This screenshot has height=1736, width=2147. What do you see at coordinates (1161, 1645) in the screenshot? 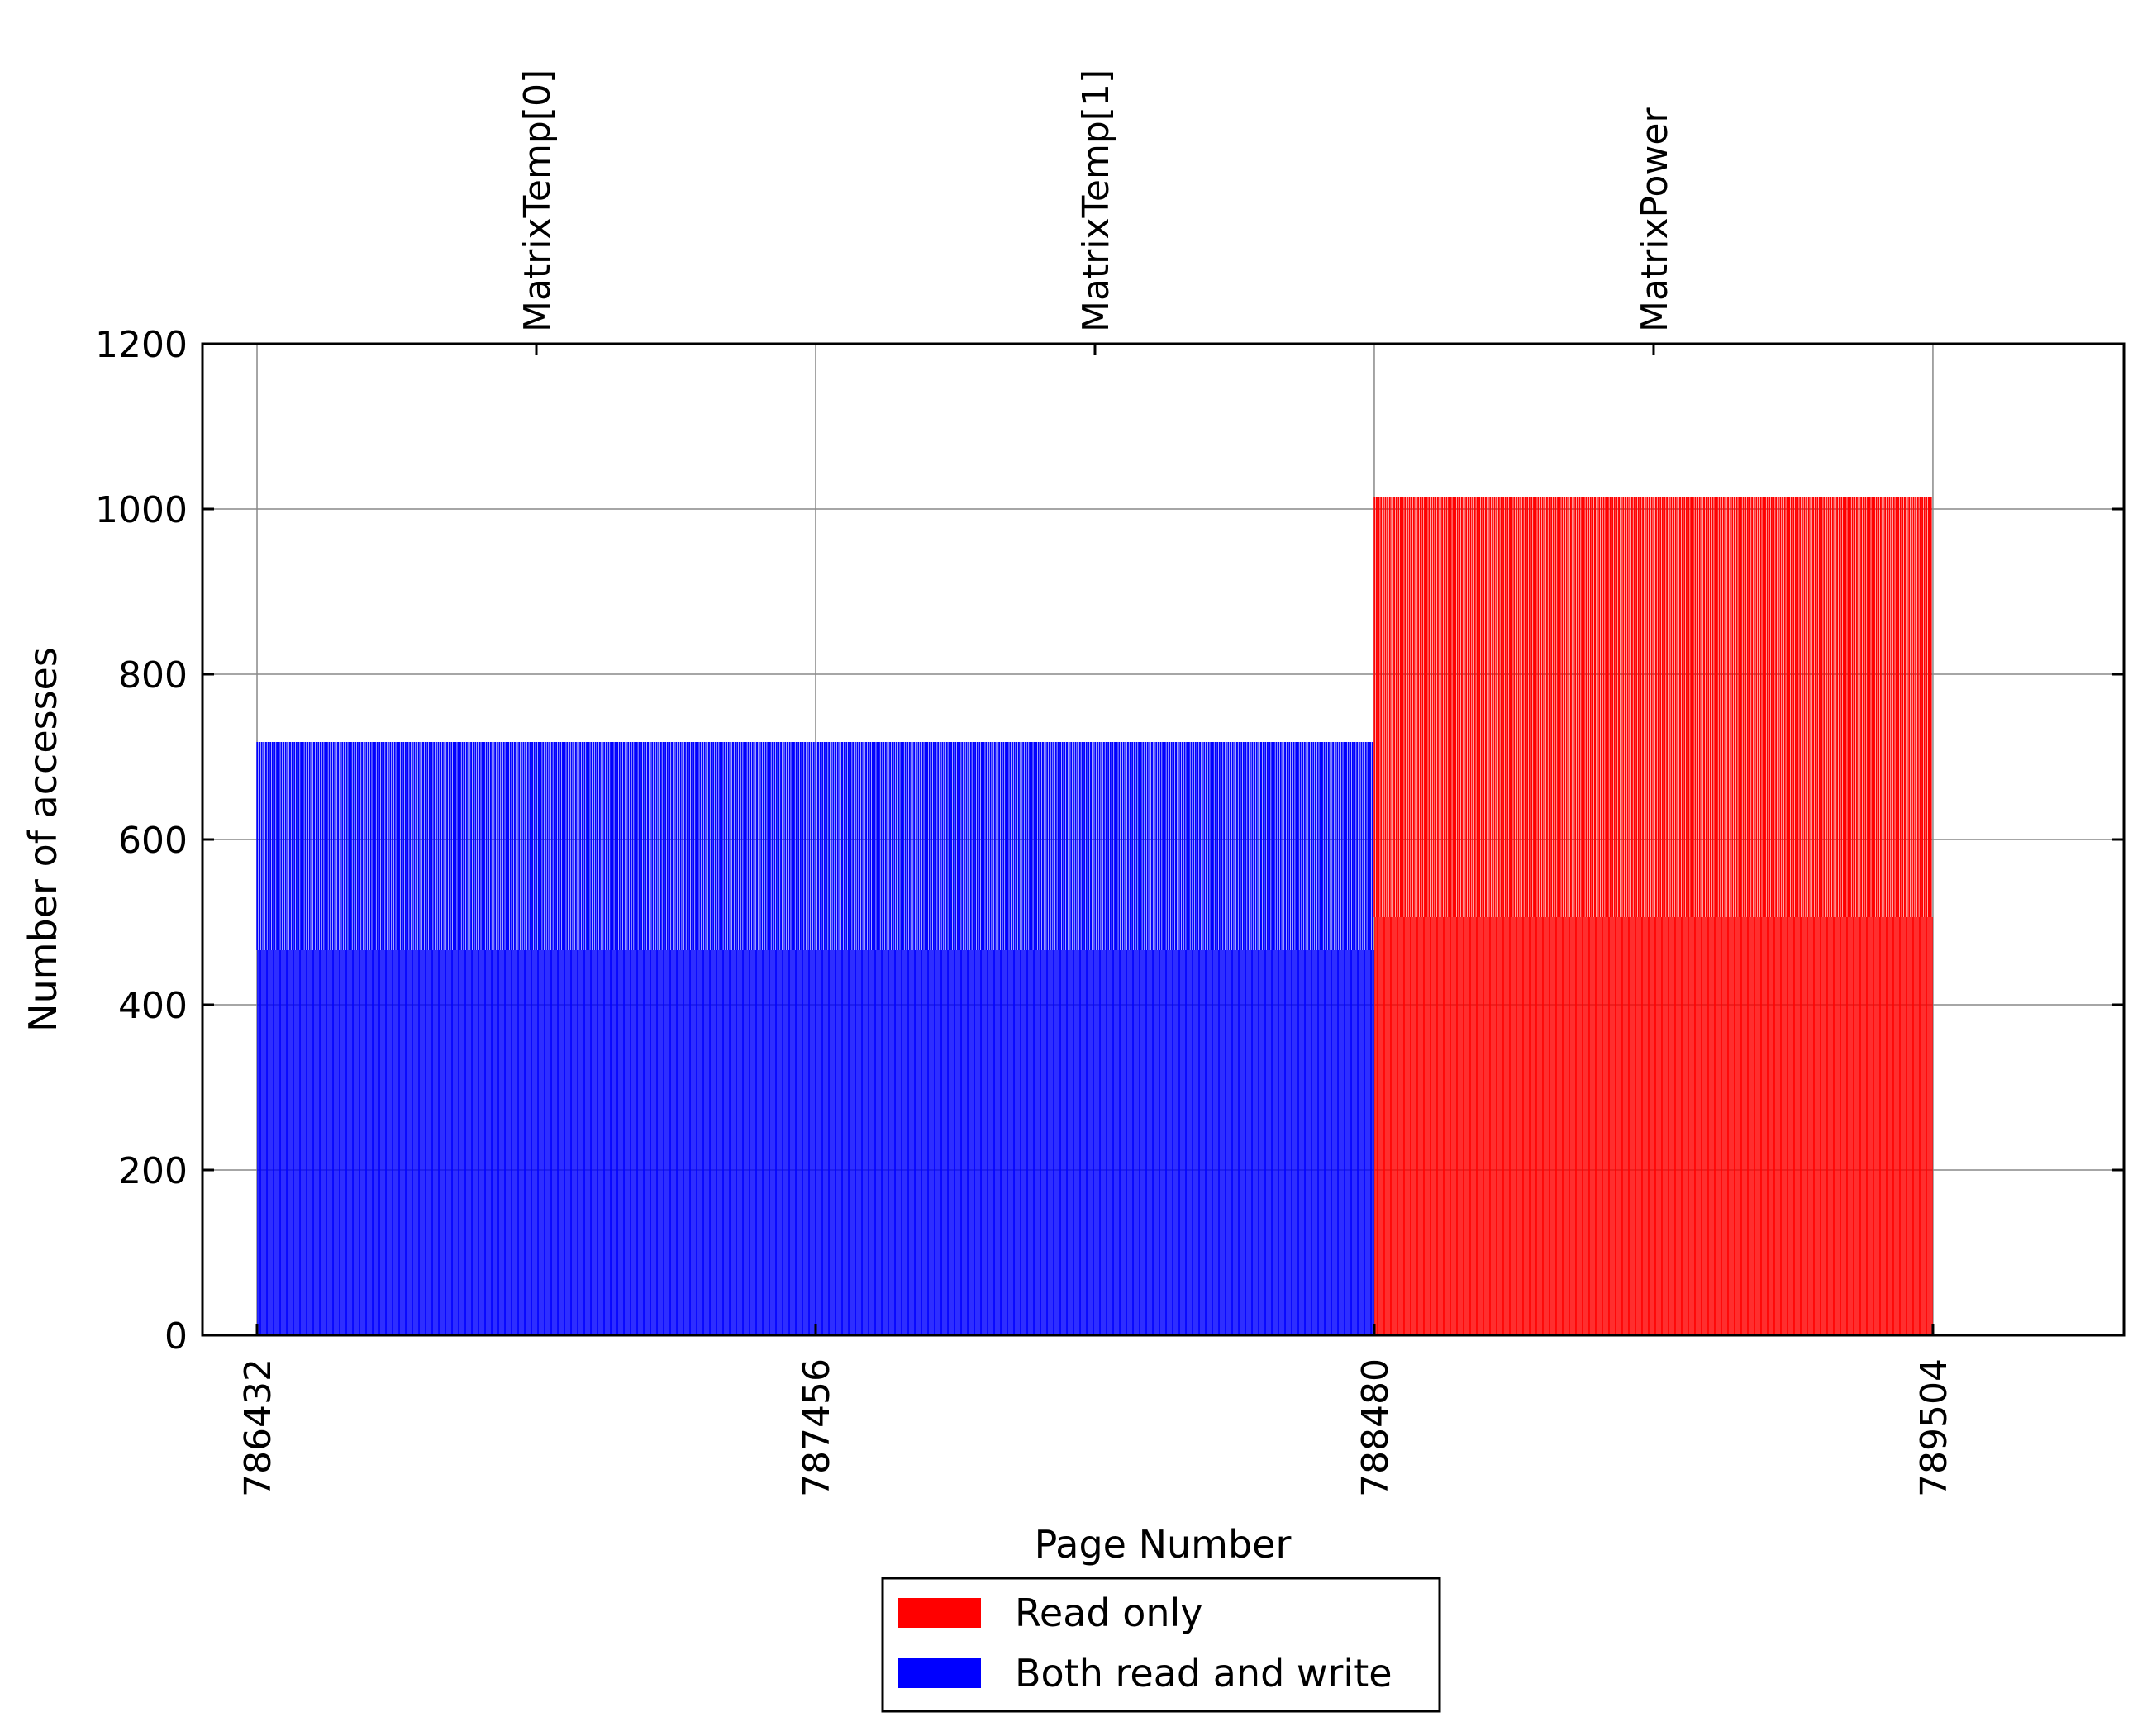
I see `legend: Read only Both read and write` at bounding box center [1161, 1645].